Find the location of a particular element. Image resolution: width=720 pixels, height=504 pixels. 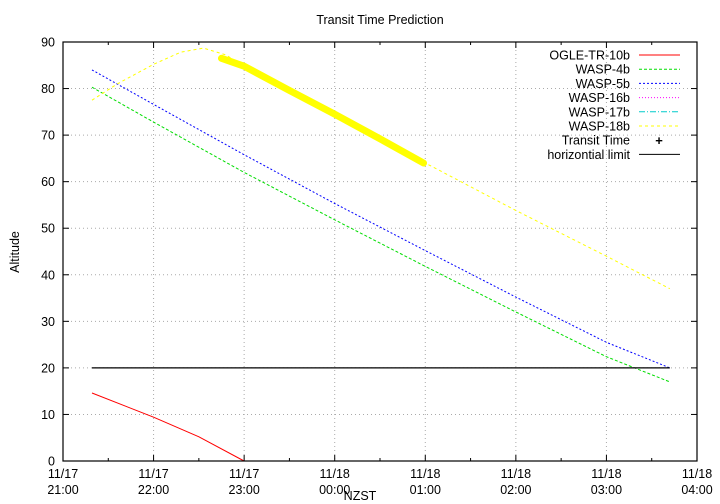

y-tick-label: 30 is located at coordinates (48, 322).